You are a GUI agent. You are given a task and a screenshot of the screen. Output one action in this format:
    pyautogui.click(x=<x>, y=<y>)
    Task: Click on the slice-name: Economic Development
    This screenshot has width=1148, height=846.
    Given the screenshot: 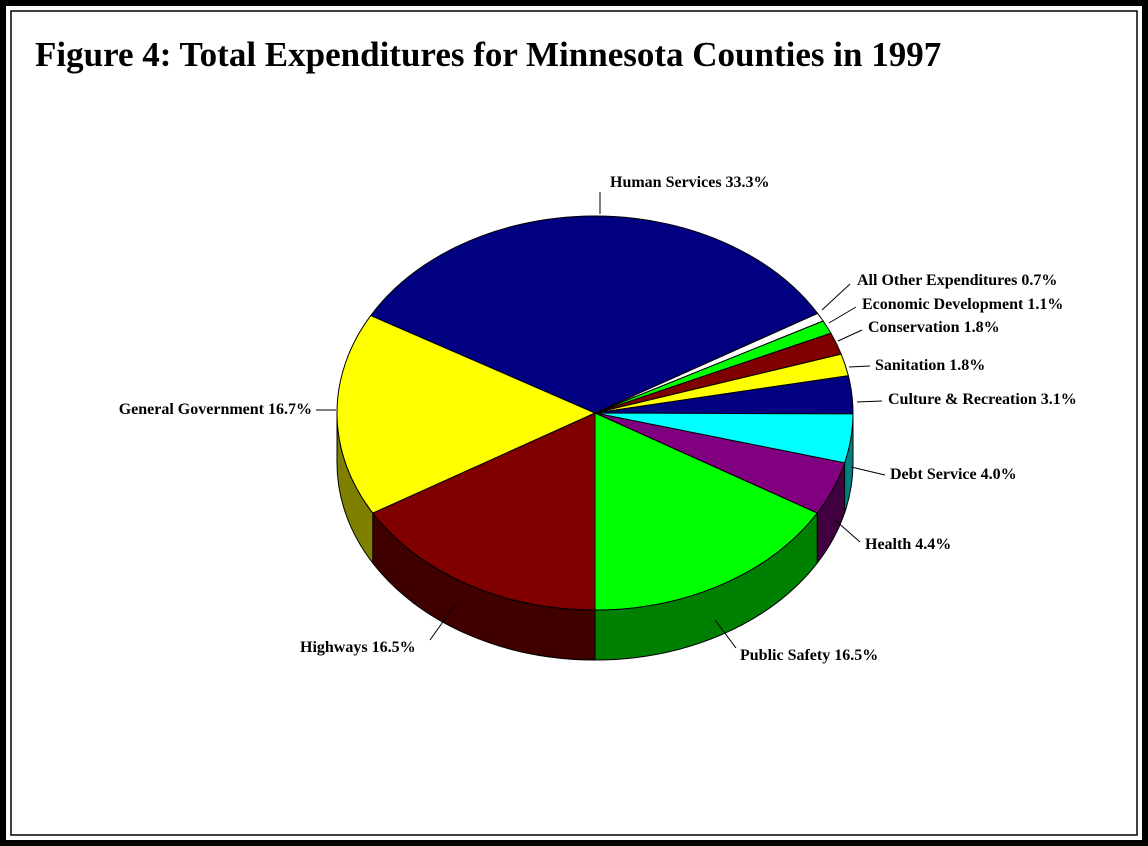 What is the action you would take?
    pyautogui.click(x=943, y=304)
    